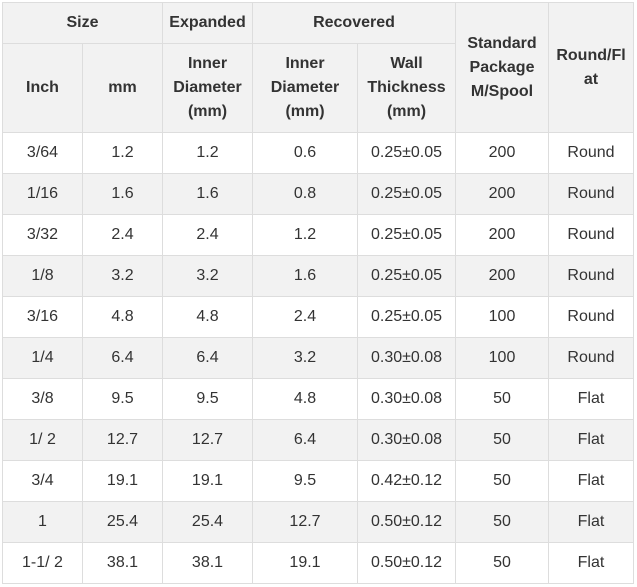 The height and width of the screenshot is (587, 637). What do you see at coordinates (42, 440) in the screenshot?
I see `cell-inch: 1/ 2` at bounding box center [42, 440].